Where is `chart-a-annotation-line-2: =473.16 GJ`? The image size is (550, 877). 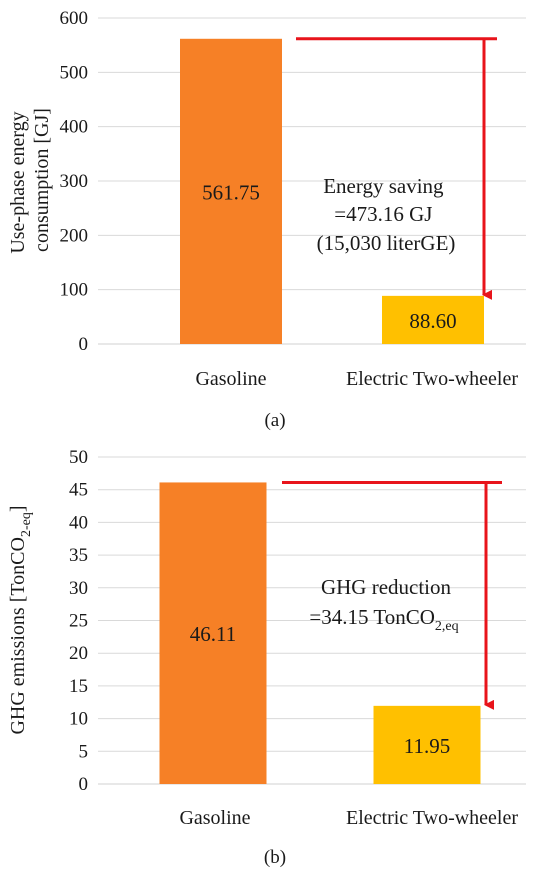
chart-a-annotation-line-2: =473.16 GJ is located at coordinates (383, 214).